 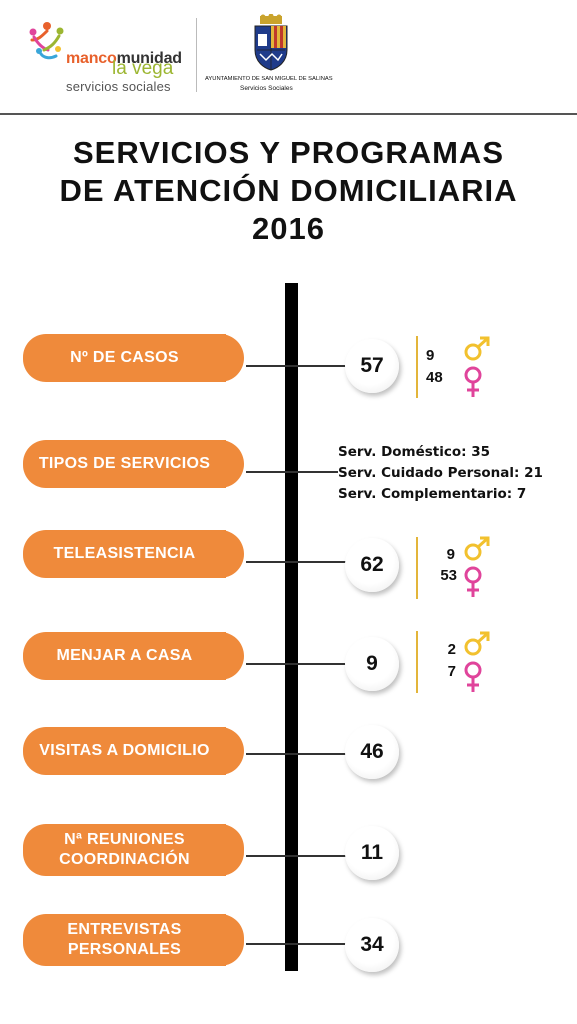 I want to click on female-count: 7, so click(x=451, y=671).